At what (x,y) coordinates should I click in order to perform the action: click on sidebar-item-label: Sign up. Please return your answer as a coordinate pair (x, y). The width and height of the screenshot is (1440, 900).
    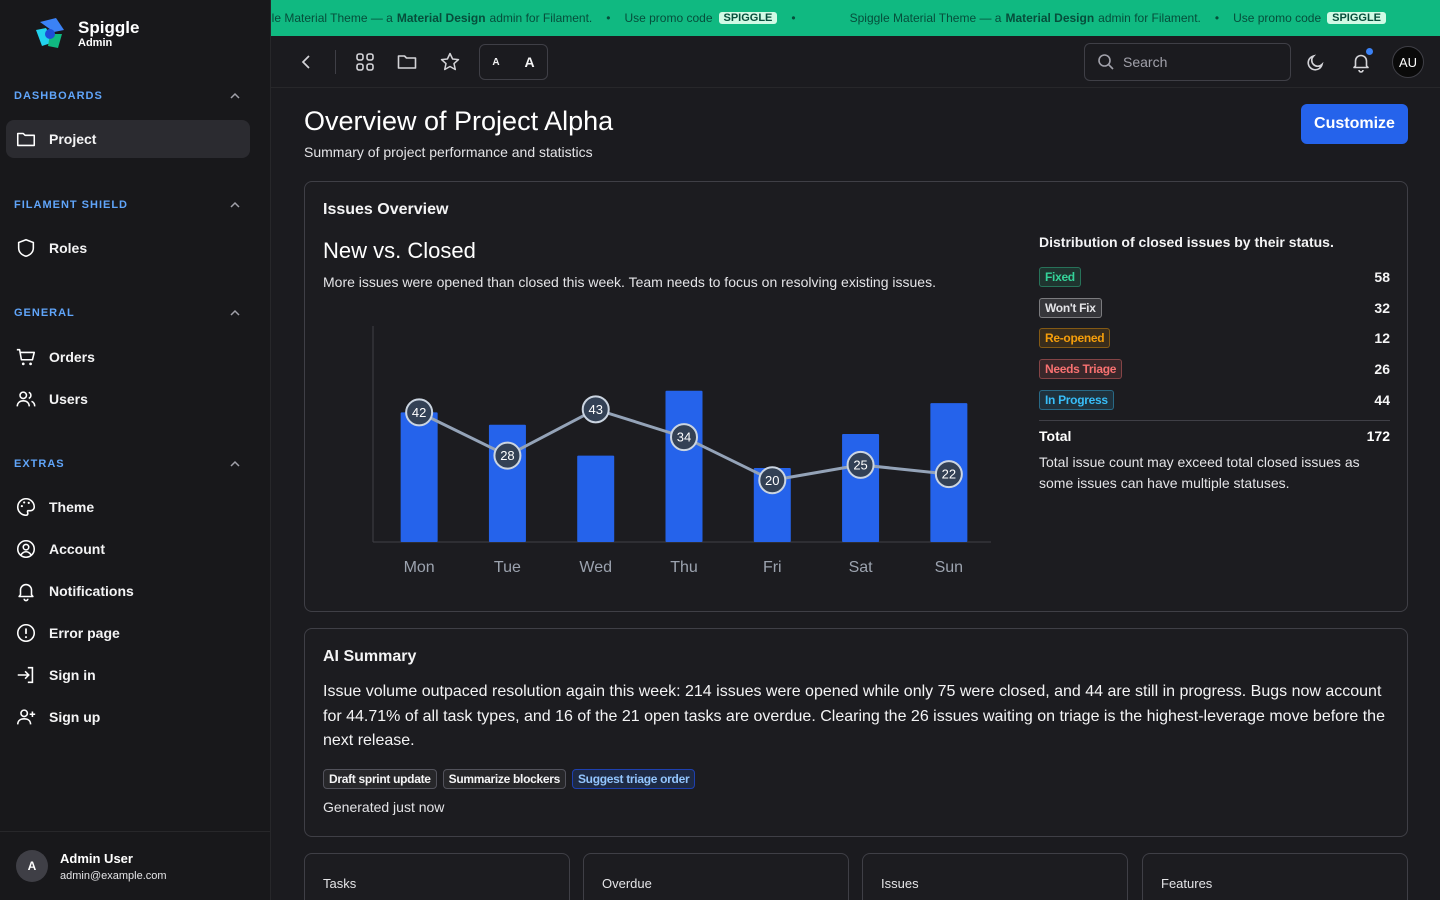
    Looking at the image, I should click on (75, 717).